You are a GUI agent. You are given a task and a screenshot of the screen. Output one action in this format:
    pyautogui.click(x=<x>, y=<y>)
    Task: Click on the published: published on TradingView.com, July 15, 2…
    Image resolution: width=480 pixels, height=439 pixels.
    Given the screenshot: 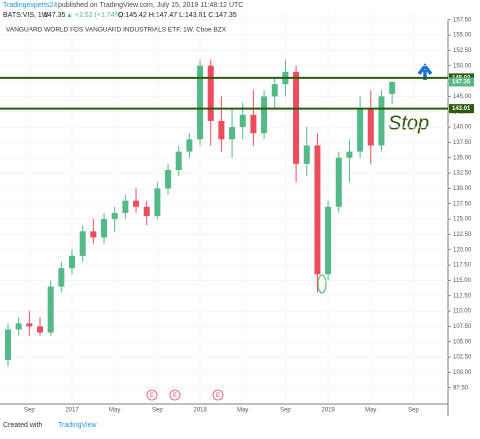 What is the action you would take?
    pyautogui.click(x=150, y=5)
    